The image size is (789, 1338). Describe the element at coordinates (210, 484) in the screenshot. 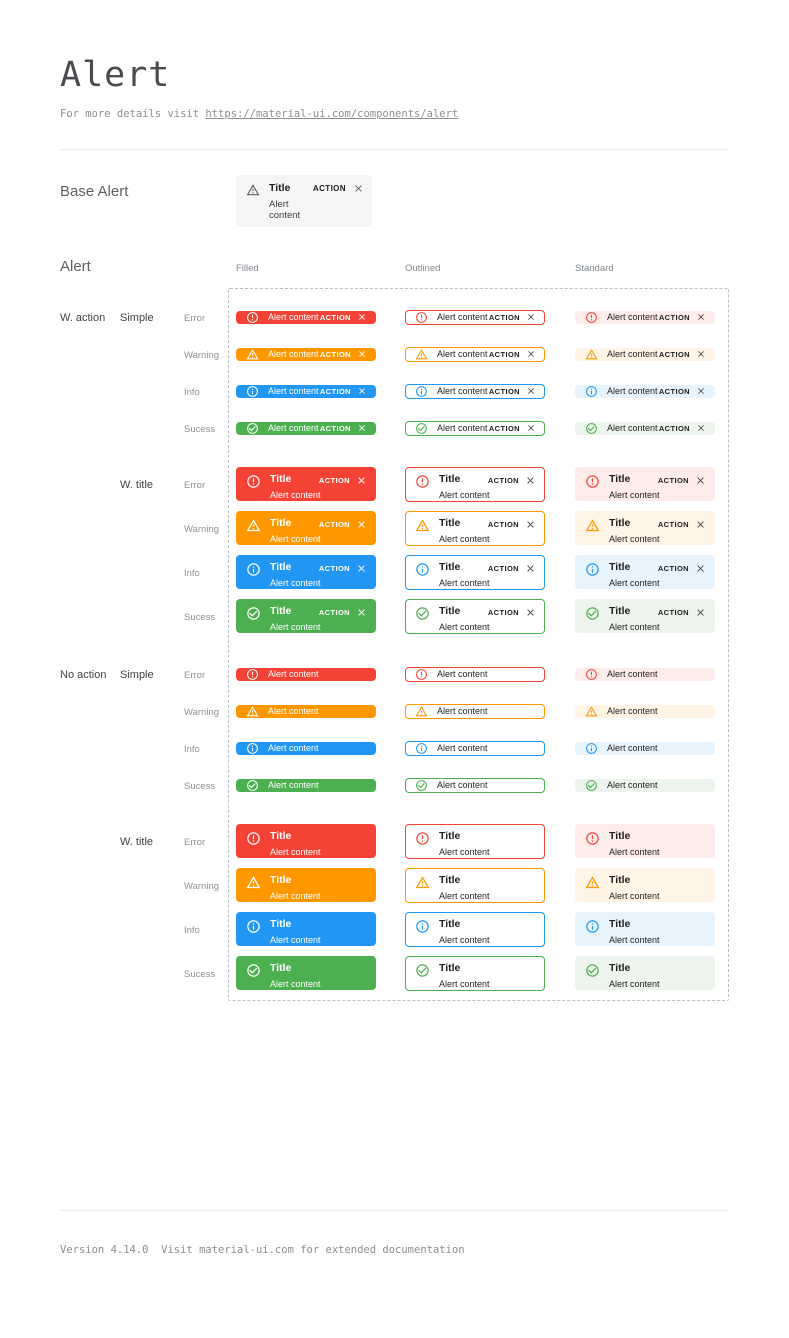

I see `row-type-label: Error` at that location.